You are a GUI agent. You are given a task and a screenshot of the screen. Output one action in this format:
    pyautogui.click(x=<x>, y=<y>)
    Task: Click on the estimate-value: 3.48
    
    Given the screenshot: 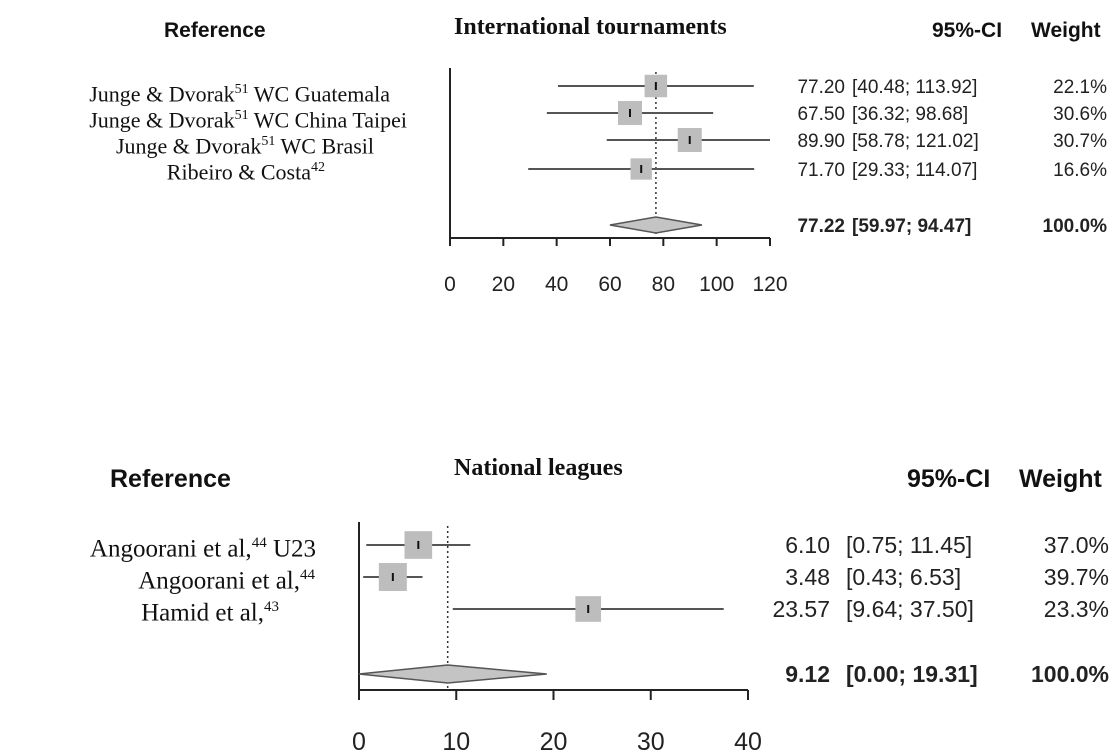 What is the action you would take?
    pyautogui.click(x=807, y=577)
    